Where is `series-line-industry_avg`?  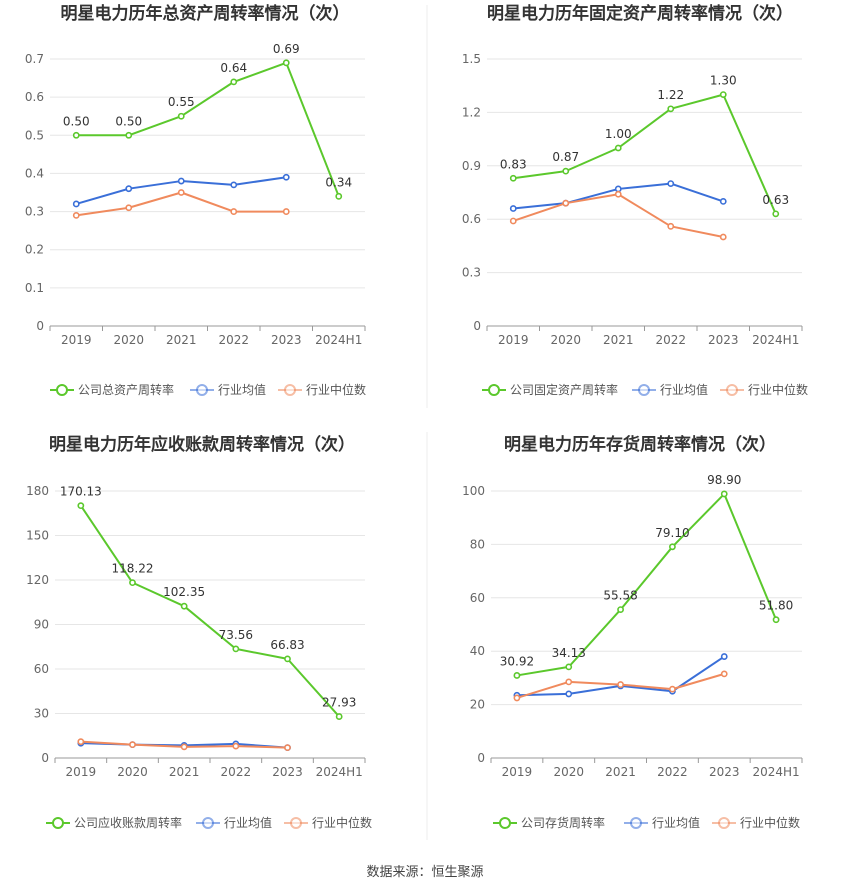 series-line-industry_avg is located at coordinates (620, 676).